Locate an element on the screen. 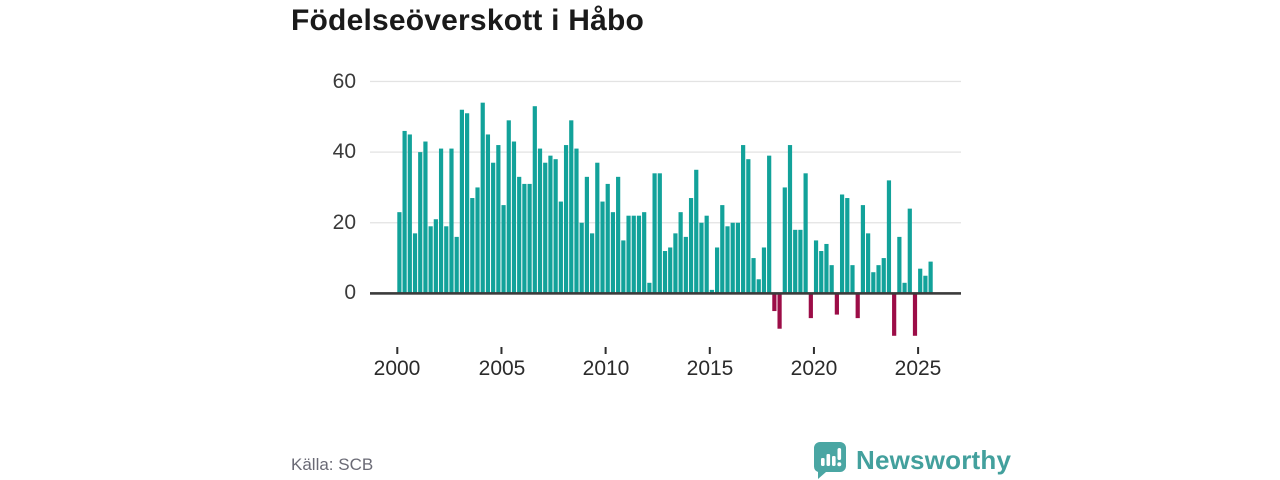  bar-2019-Q2 is located at coordinates (800, 261).